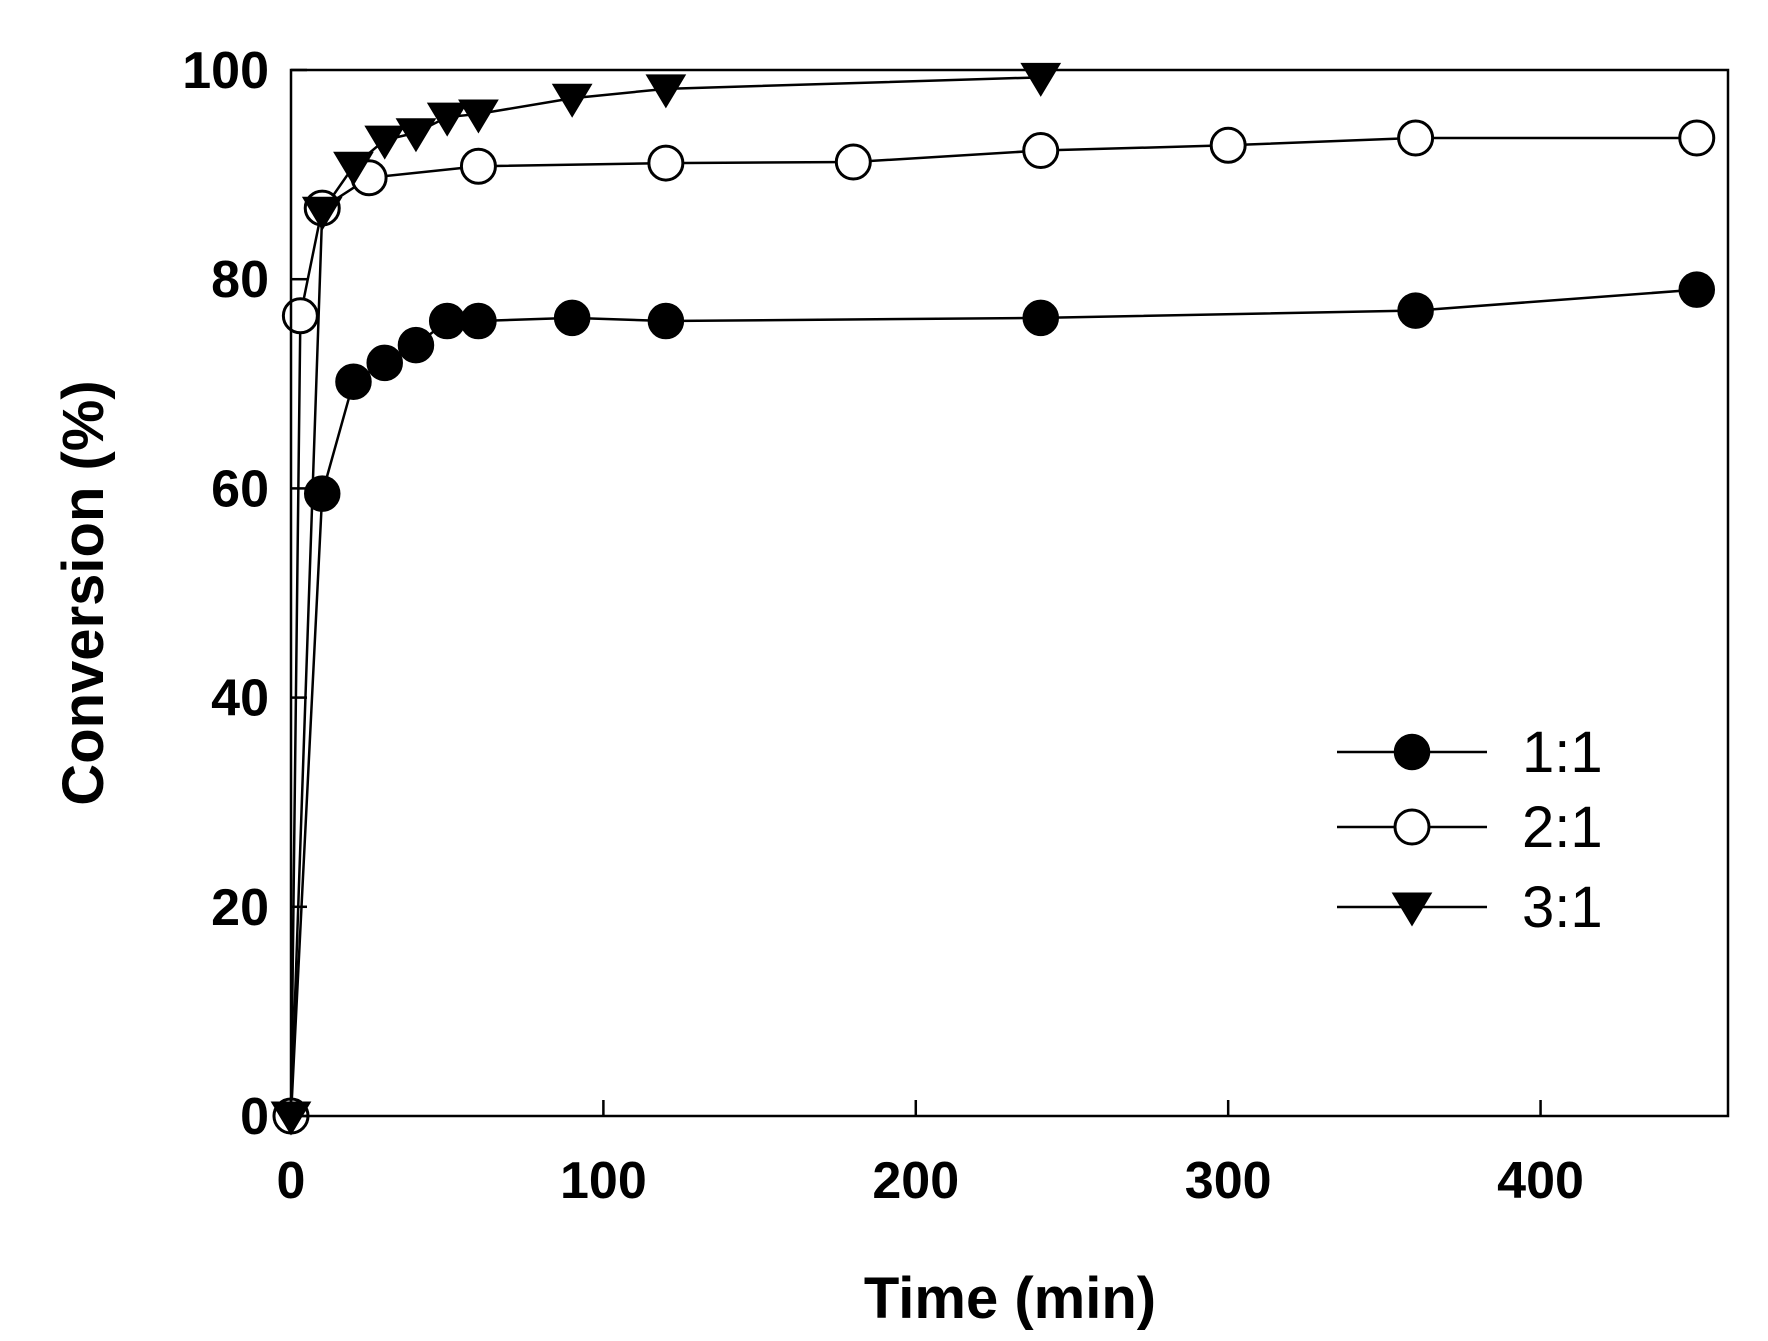  What do you see at coordinates (603, 1181) in the screenshot?
I see `x-tick-label: 100` at bounding box center [603, 1181].